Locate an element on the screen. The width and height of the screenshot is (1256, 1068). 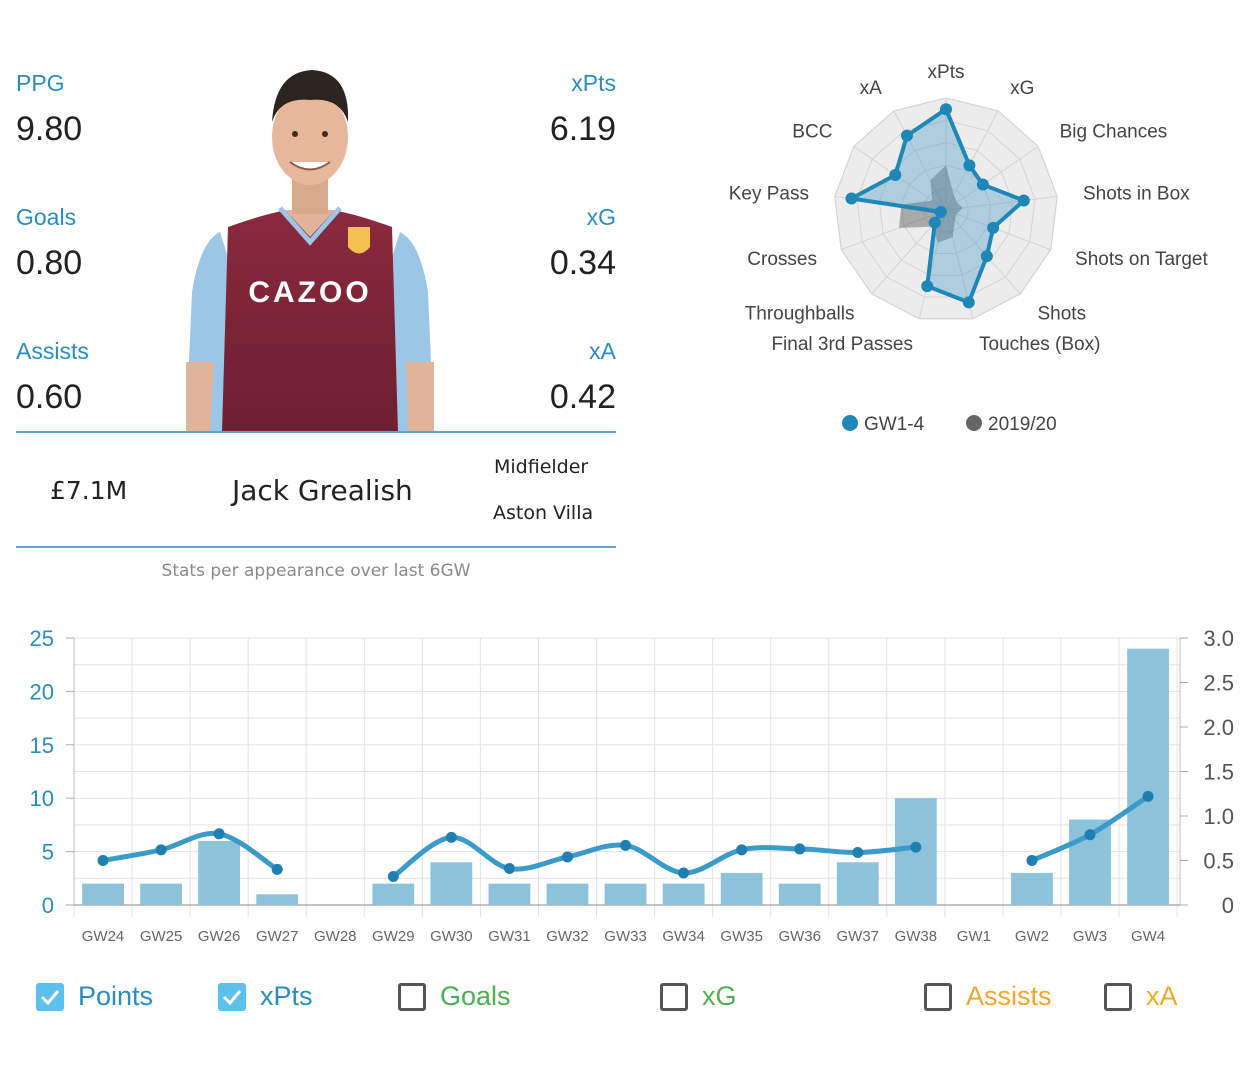
x-tick-label: GW25 is located at coordinates (161, 936).